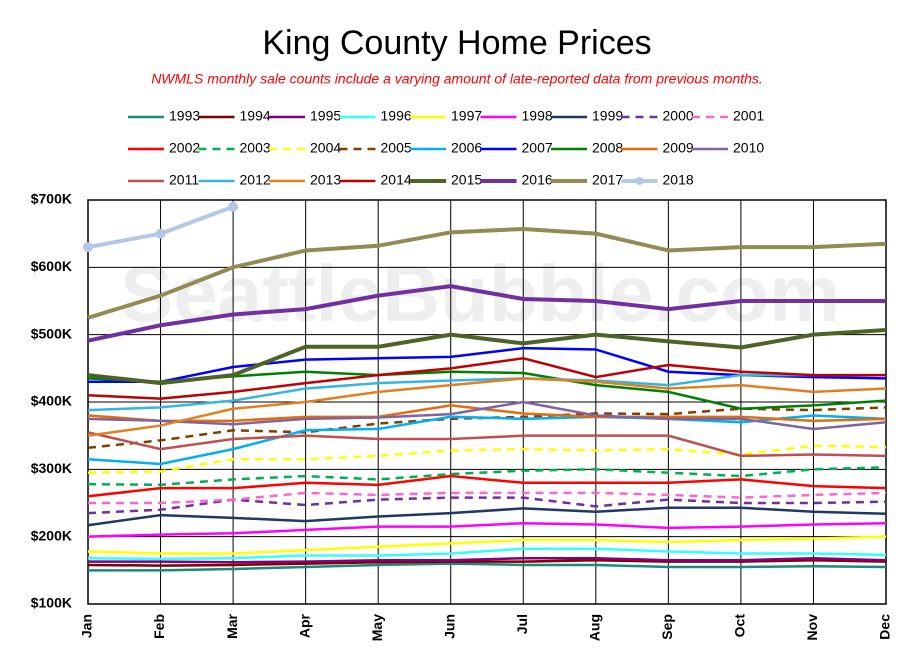 Image resolution: width=915 pixels, height=666 pixels. What do you see at coordinates (607, 116) in the screenshot?
I see `legend-label: 1999` at bounding box center [607, 116].